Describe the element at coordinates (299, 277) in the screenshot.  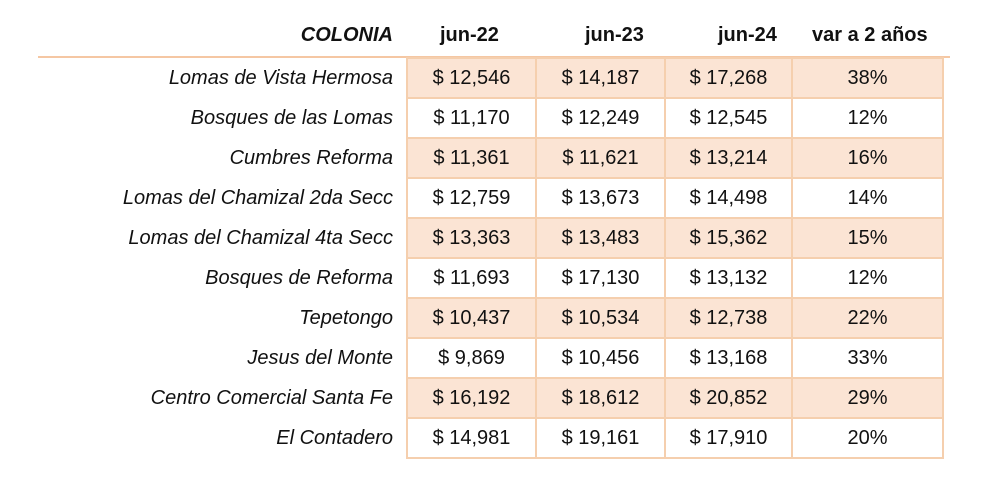
I see `colonia-cell: Bosques de Reforma` at that location.